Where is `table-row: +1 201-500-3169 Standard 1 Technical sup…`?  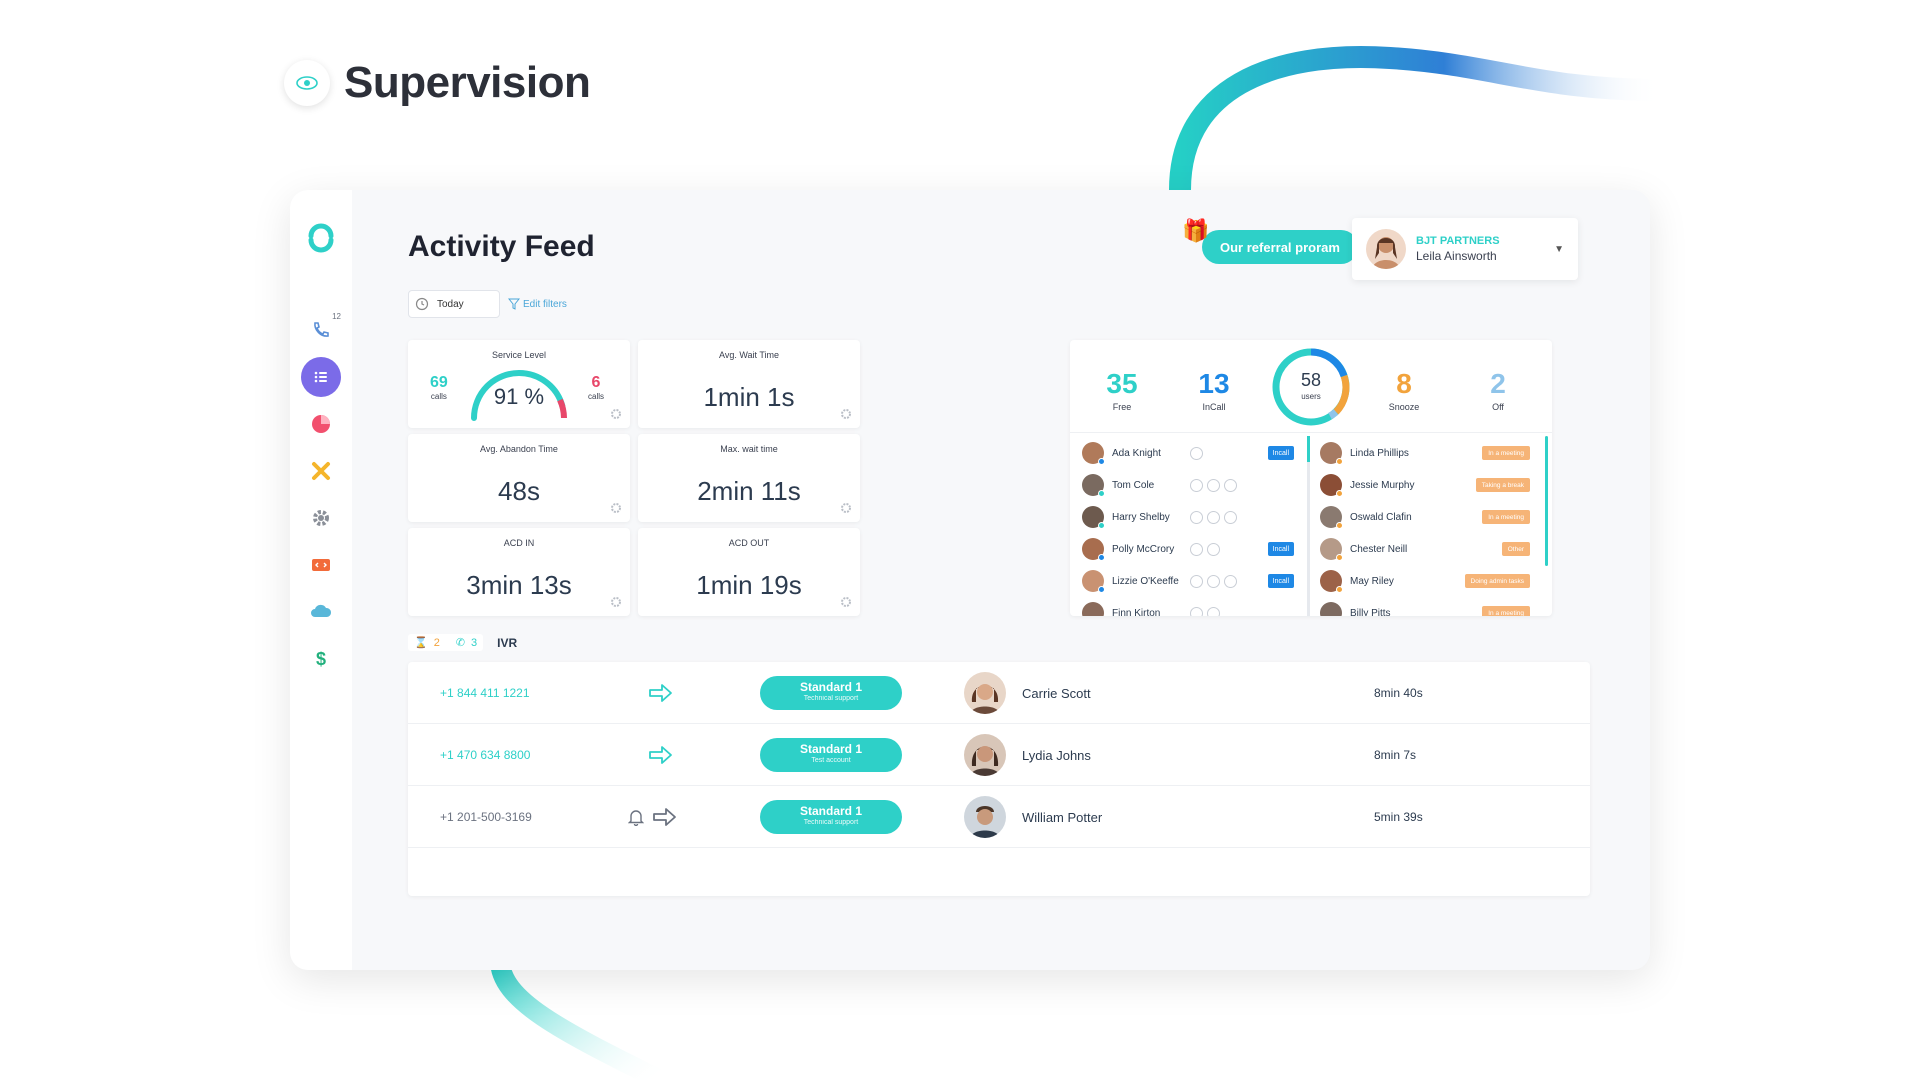
table-row: +1 201-500-3169 Standard 1 Technical sup… is located at coordinates (999, 817).